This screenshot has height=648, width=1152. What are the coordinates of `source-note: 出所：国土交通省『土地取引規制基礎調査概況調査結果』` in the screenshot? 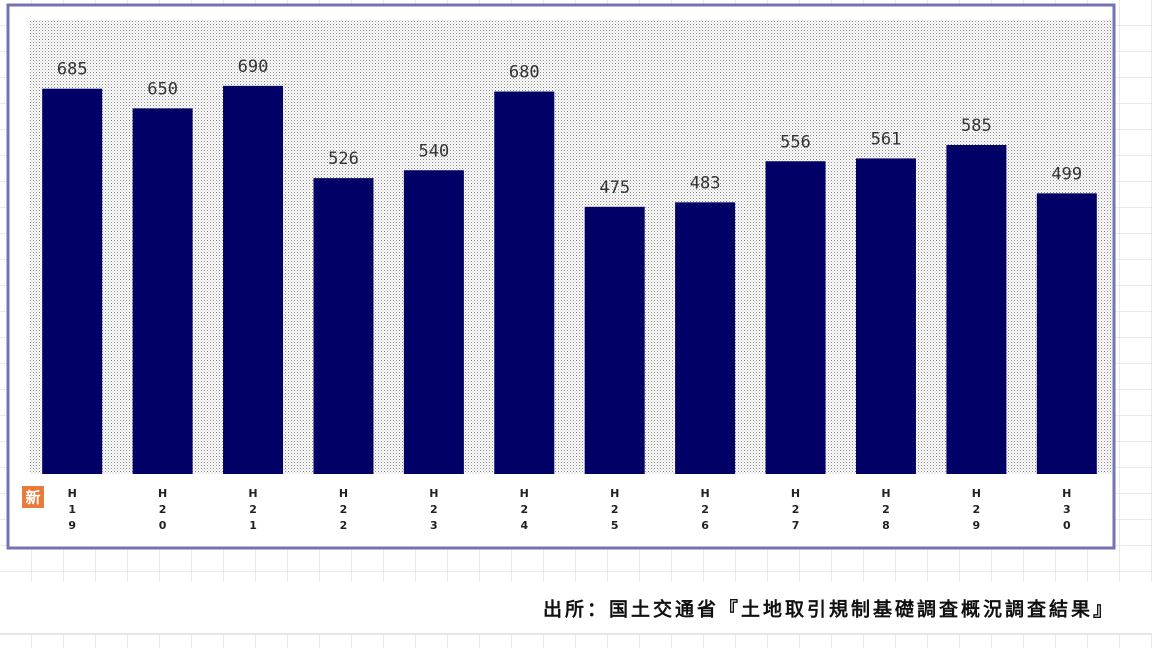 It's located at (829, 609).